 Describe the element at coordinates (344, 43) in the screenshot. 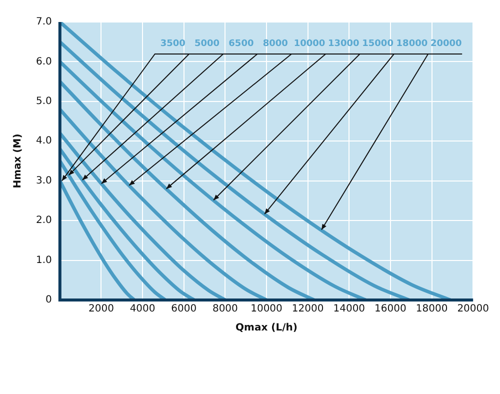

I see `text: 13000` at that location.